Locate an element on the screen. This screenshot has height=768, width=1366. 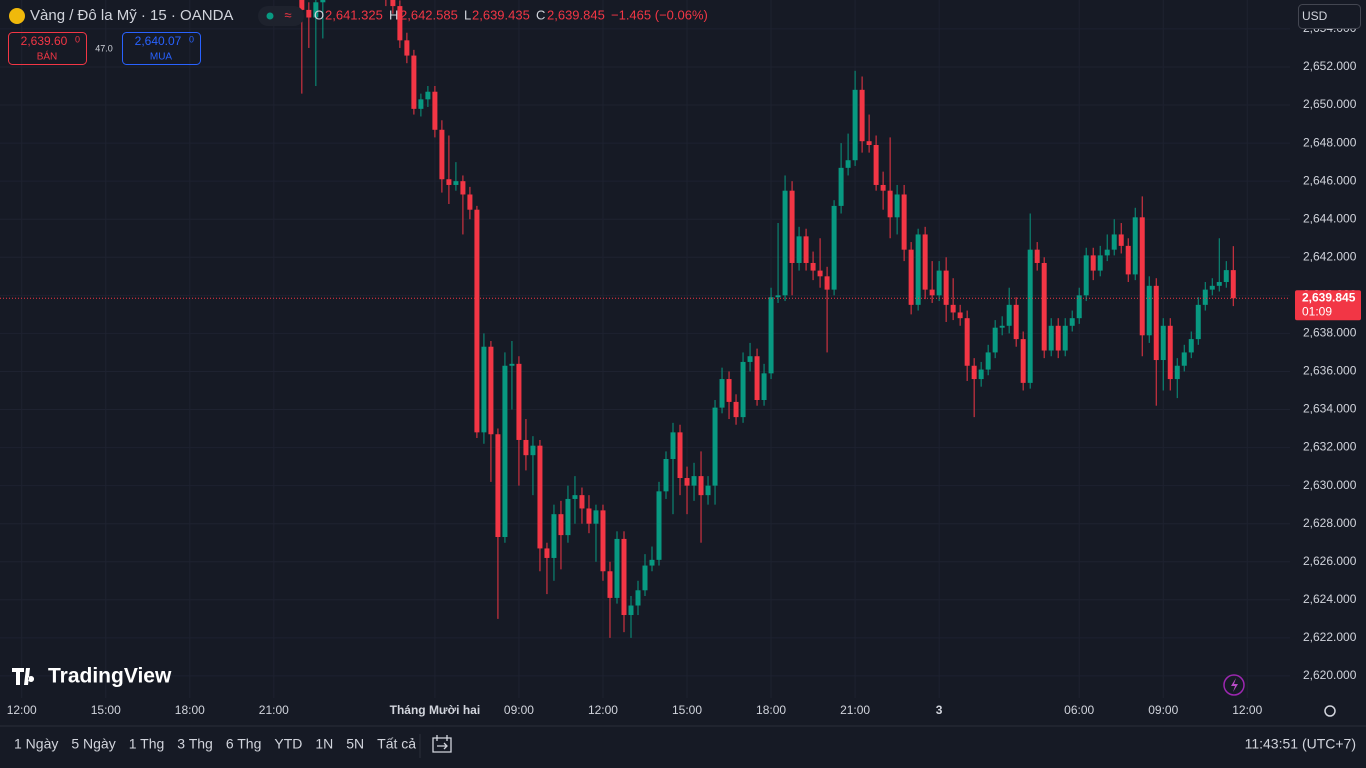
range-button: 5N is located at coordinates (355, 744).